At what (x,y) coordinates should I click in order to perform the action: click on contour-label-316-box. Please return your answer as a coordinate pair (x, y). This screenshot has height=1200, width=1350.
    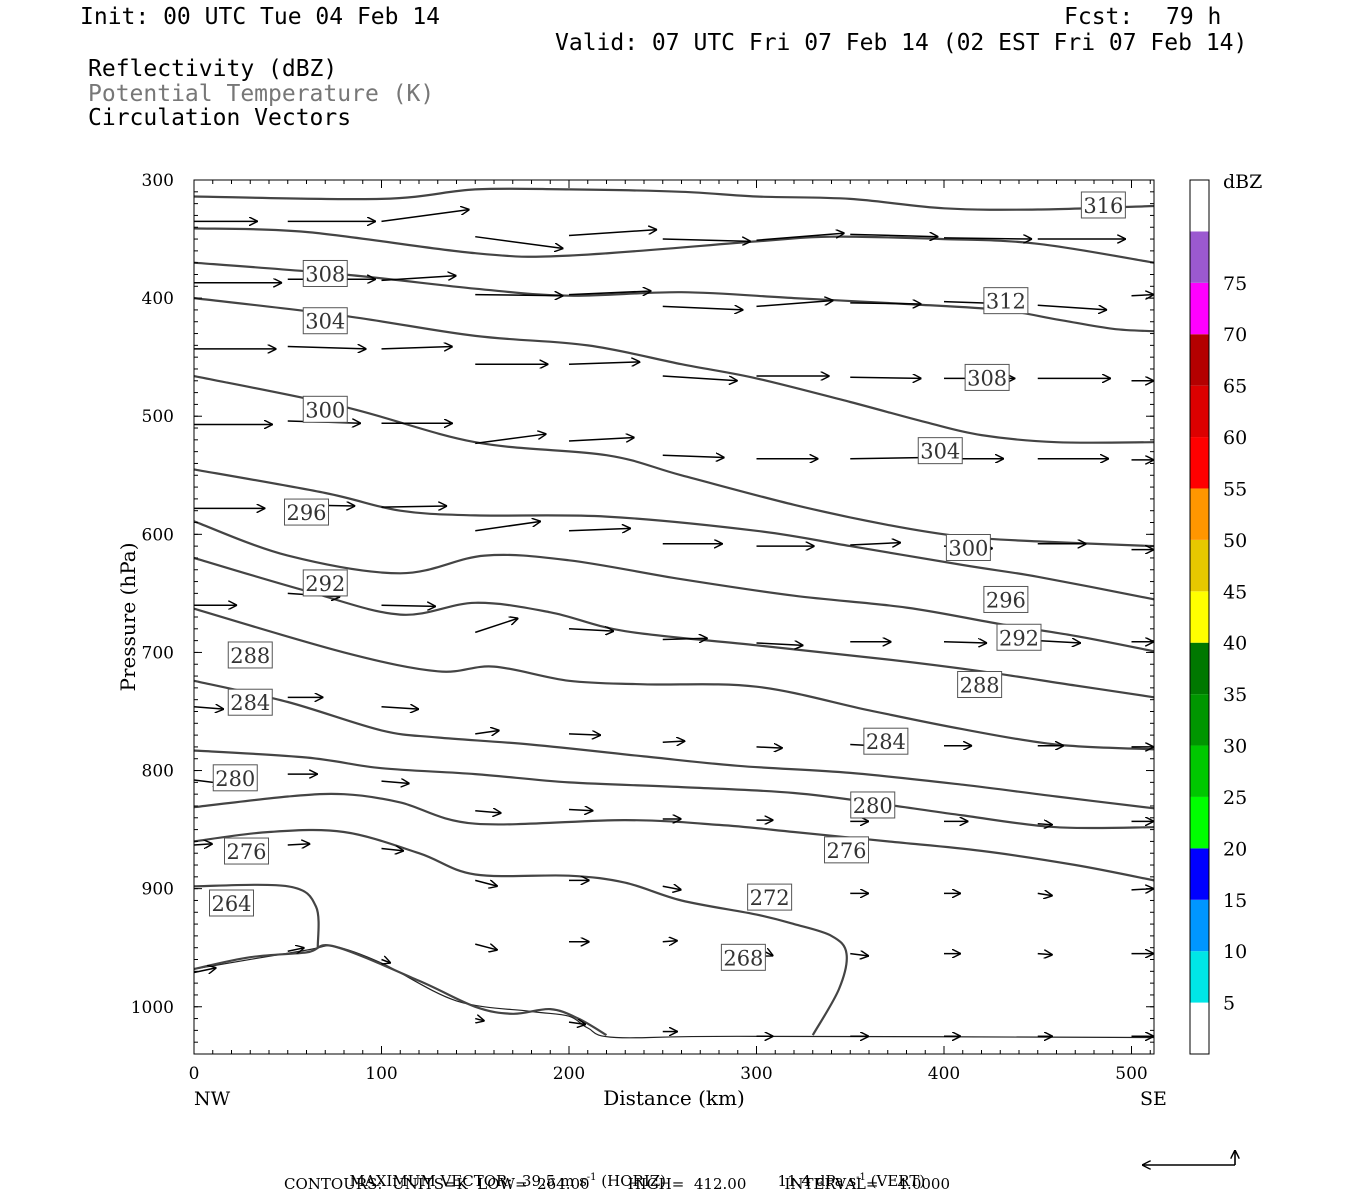
    Looking at the image, I should click on (1103, 205).